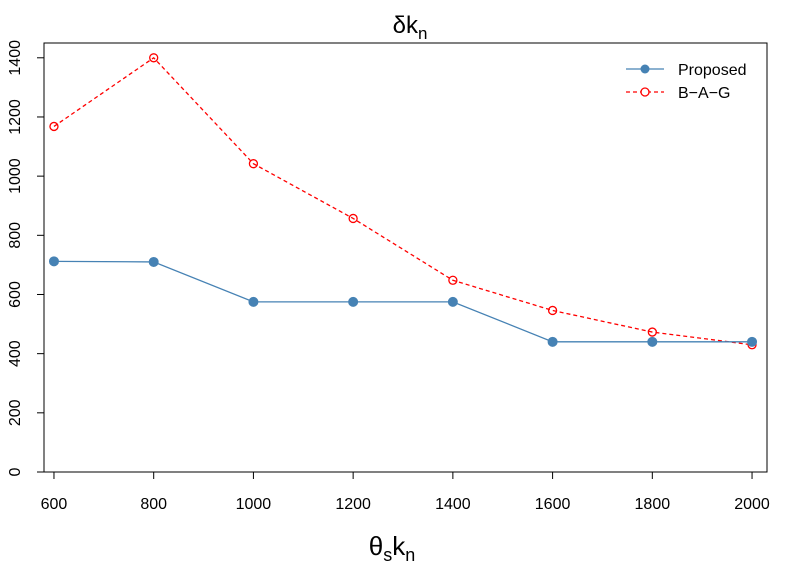  Describe the element at coordinates (15, 294) in the screenshot. I see `y-tick-label: 600` at that location.